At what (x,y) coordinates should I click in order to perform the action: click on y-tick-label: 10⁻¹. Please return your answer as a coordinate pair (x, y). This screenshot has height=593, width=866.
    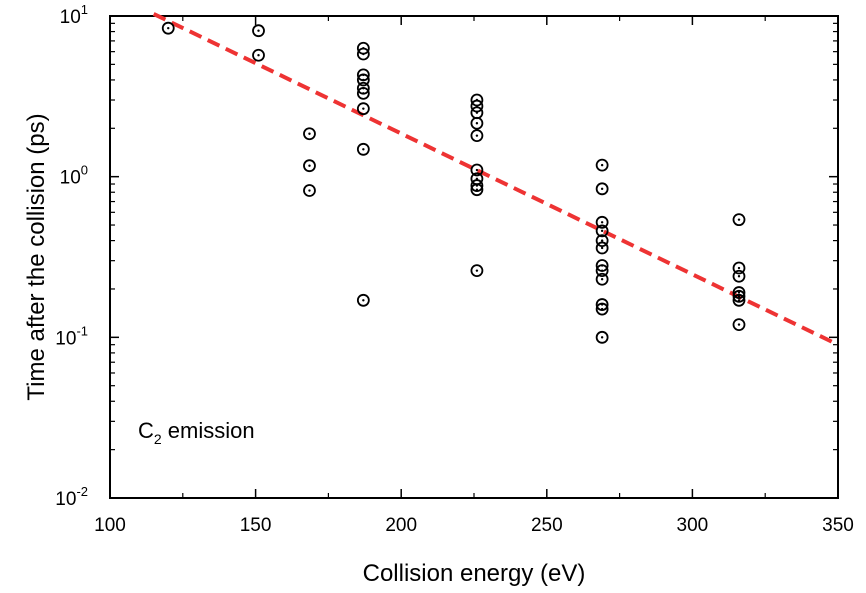
    Looking at the image, I should click on (71, 336).